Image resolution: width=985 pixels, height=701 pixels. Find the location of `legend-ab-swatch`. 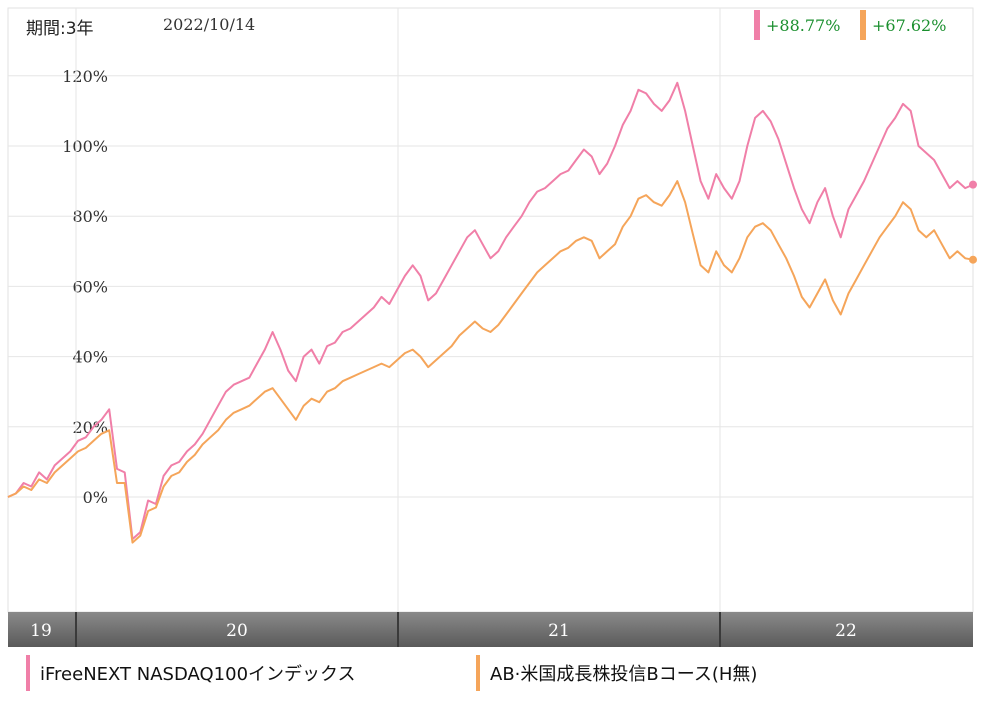

legend-ab-swatch is located at coordinates (478, 673).